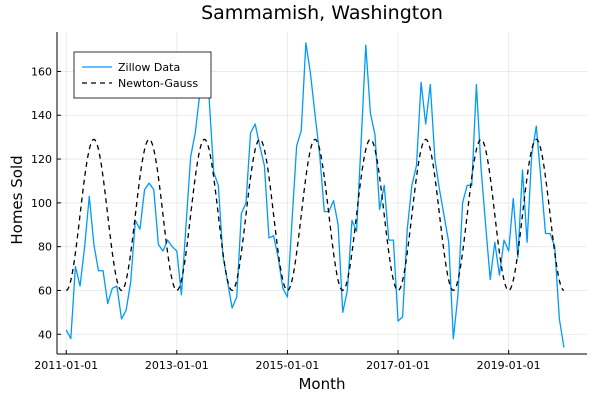 This screenshot has width=600, height=400. I want to click on chart-title: Sammamish, Washington, so click(322, 13).